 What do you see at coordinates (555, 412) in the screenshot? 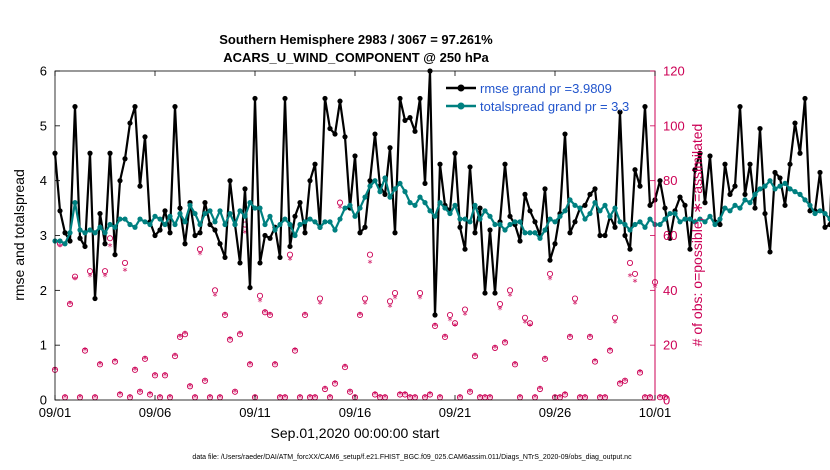
I see `x-tick-label: 09/26` at bounding box center [555, 412].